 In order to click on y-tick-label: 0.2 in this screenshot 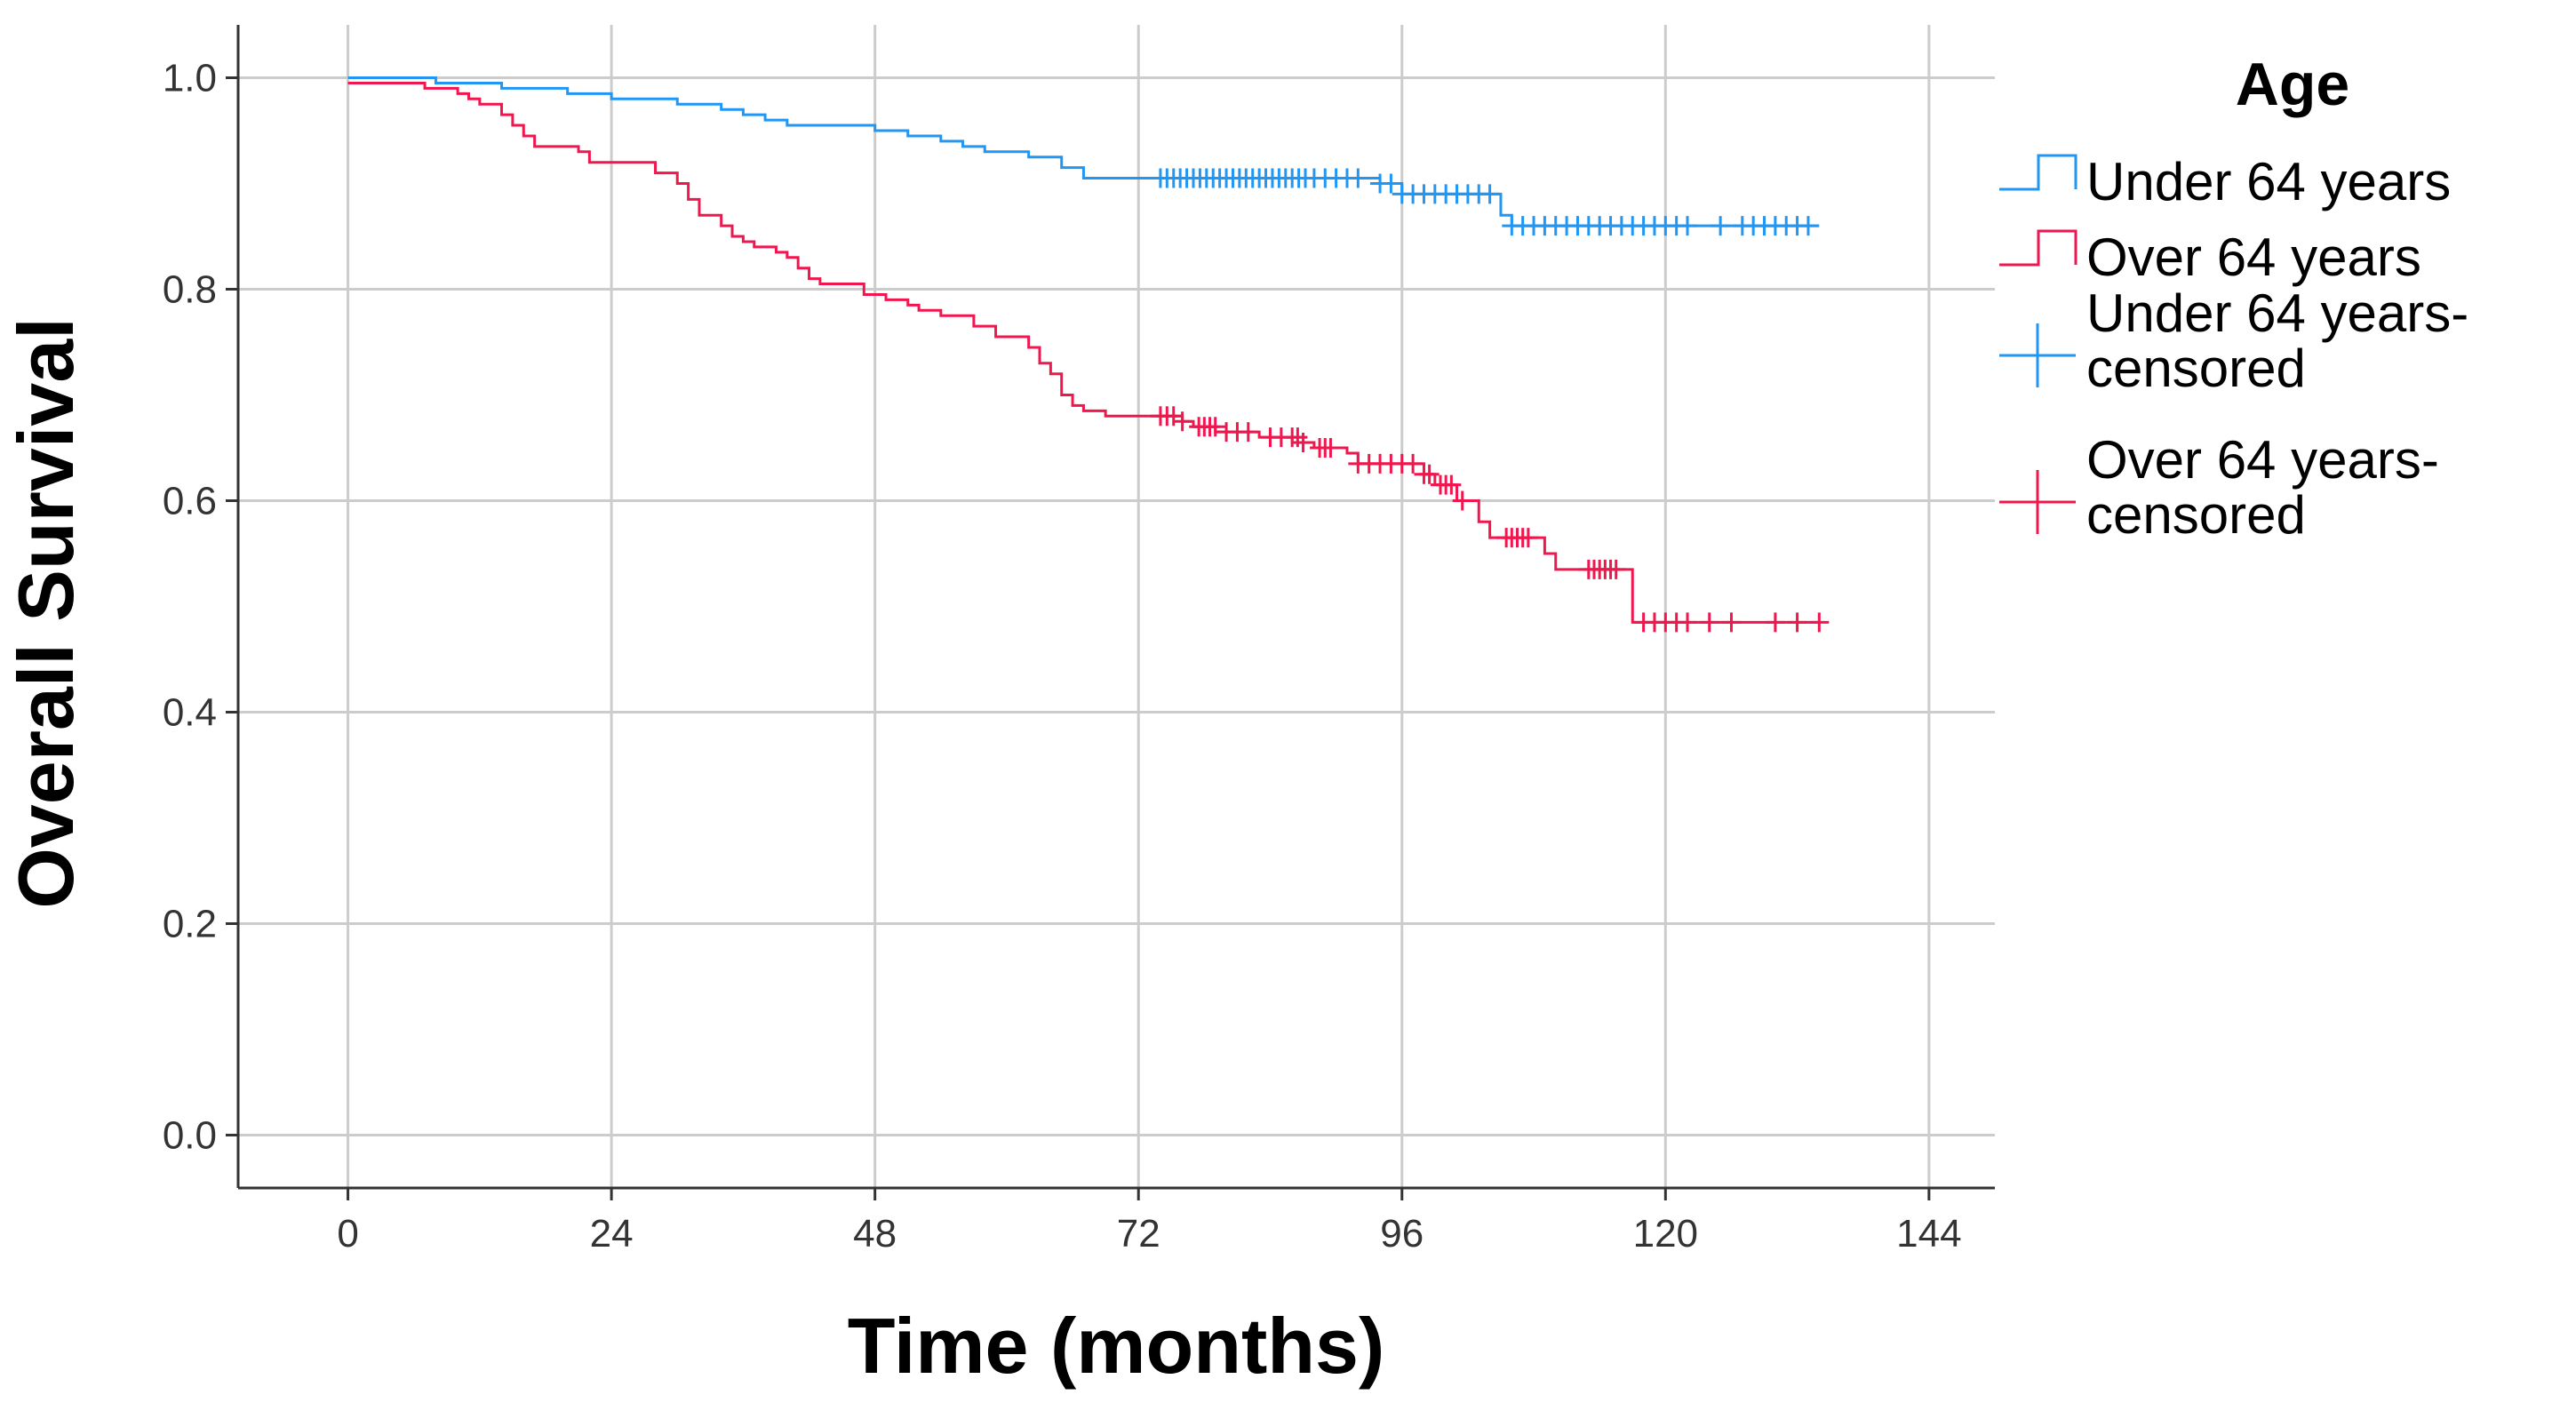, I will do `click(190, 924)`.